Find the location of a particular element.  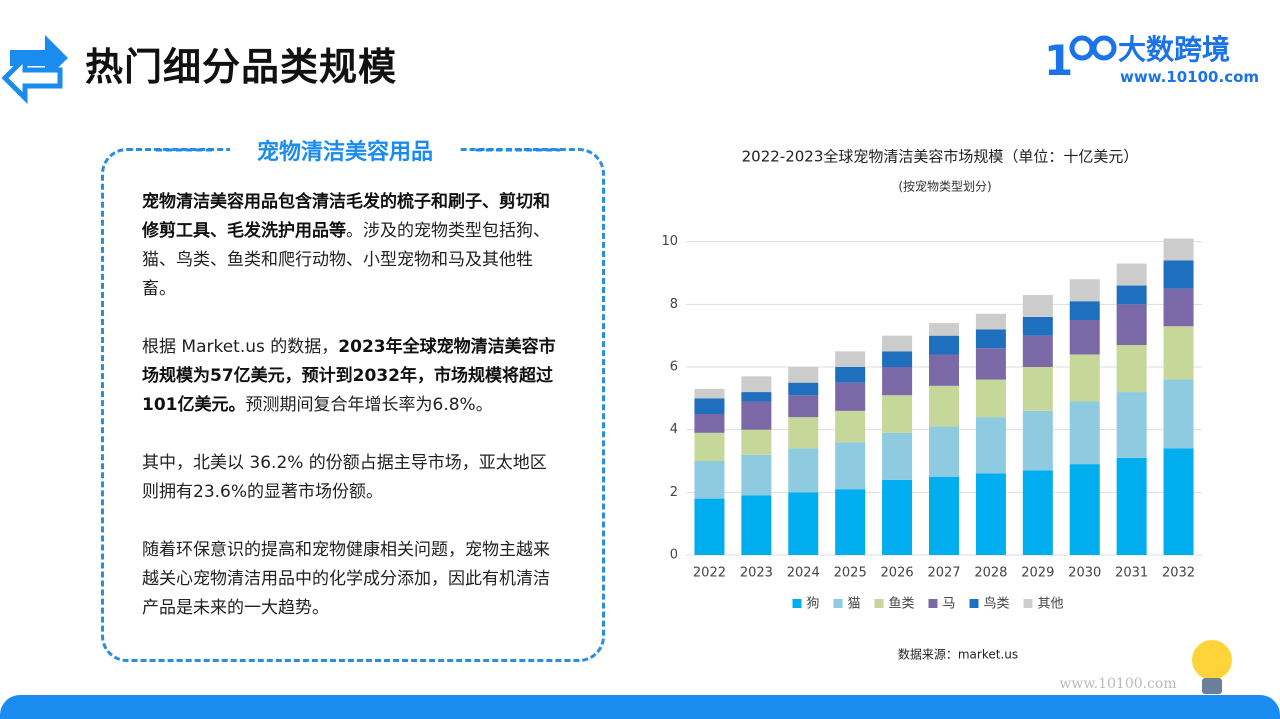

x-tick-label: 2031 is located at coordinates (1131, 573).